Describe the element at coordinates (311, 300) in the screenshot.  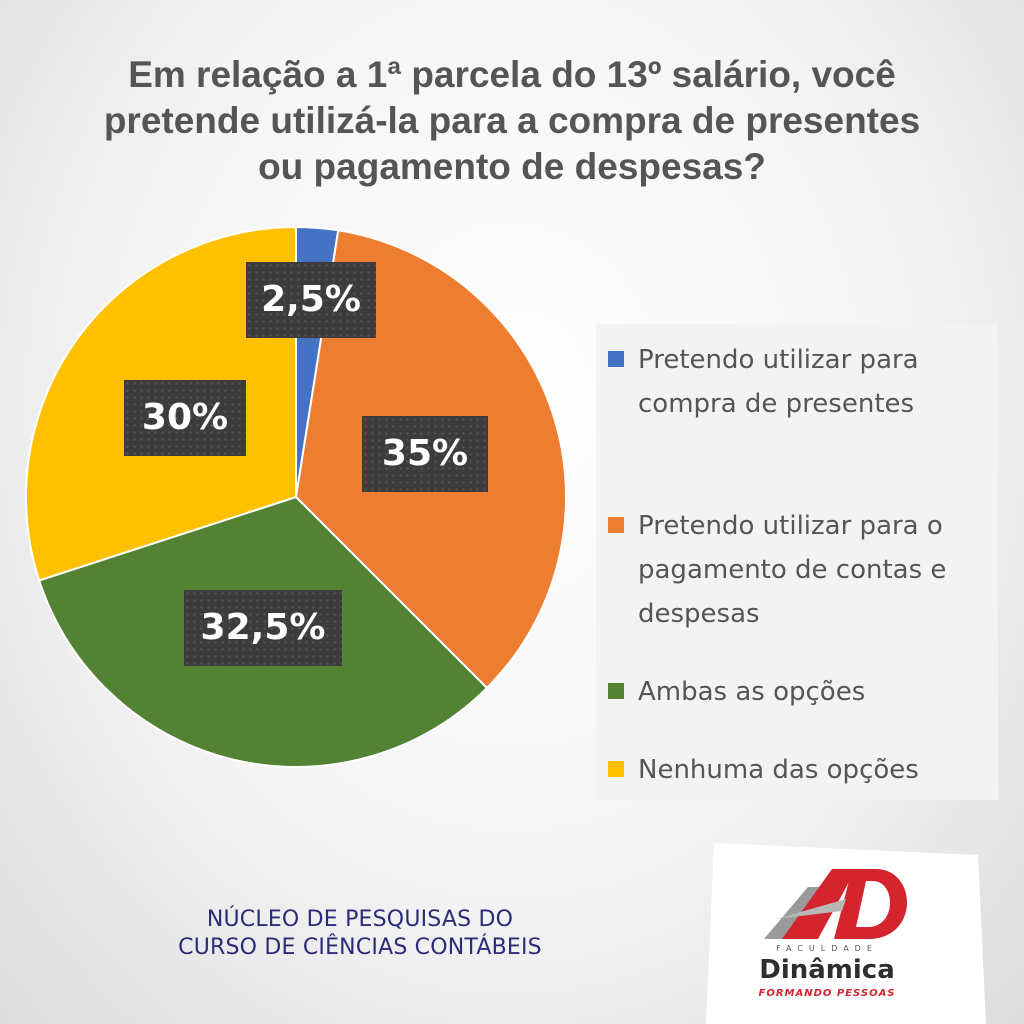
I see `data-label-presentes: 2,5%` at that location.